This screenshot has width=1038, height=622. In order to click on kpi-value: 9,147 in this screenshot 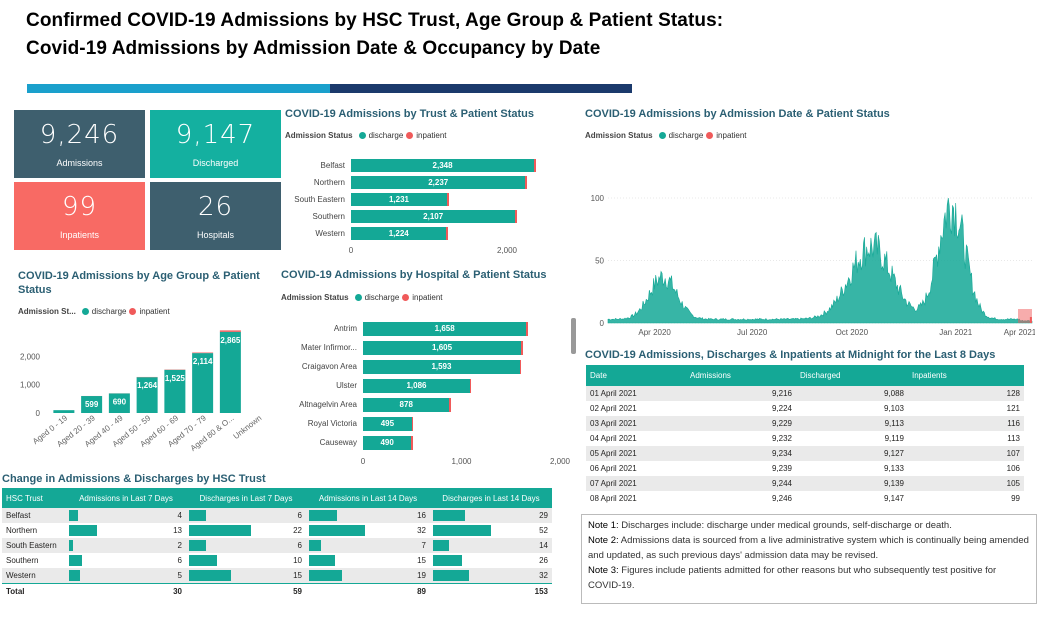, I will do `click(215, 135)`.